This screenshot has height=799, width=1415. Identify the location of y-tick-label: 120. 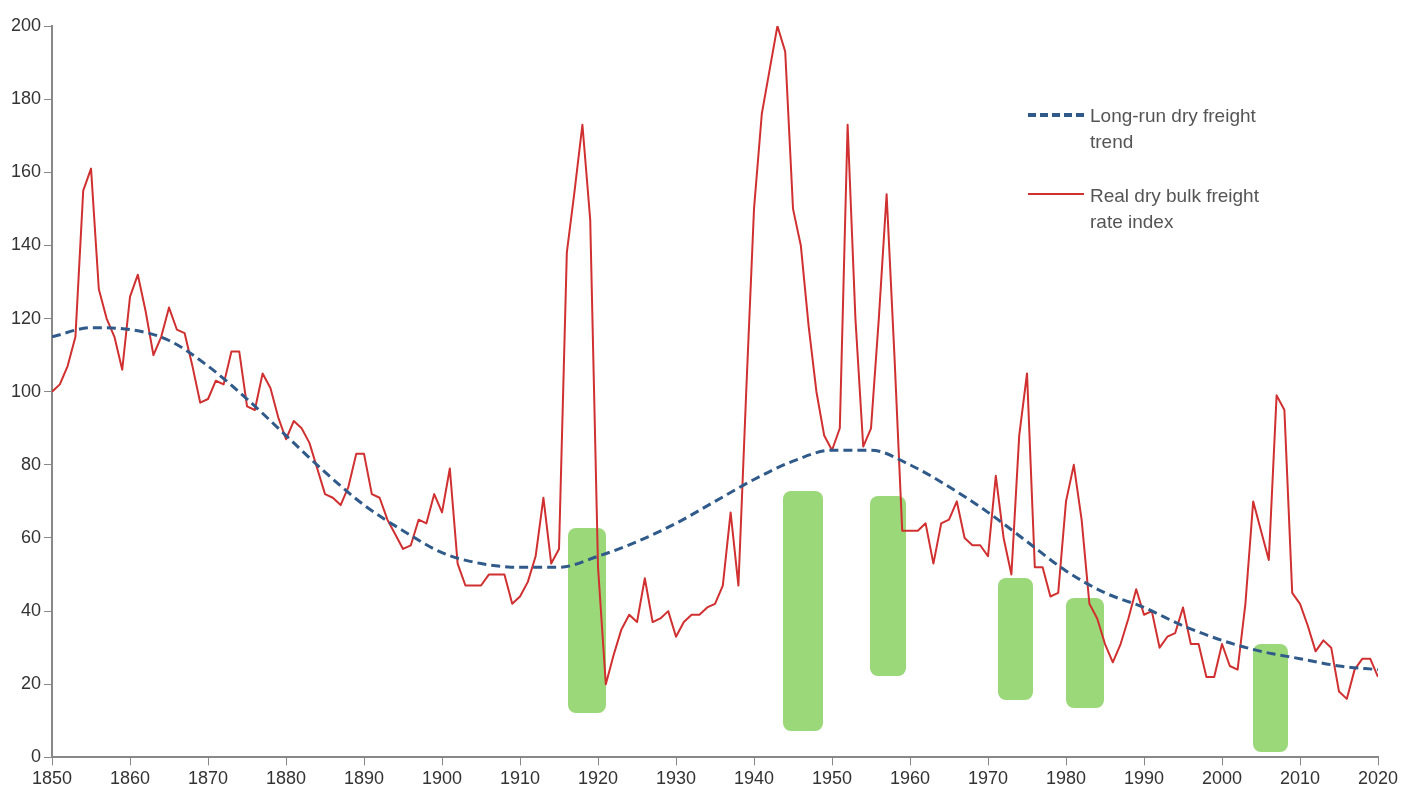
(26, 317).